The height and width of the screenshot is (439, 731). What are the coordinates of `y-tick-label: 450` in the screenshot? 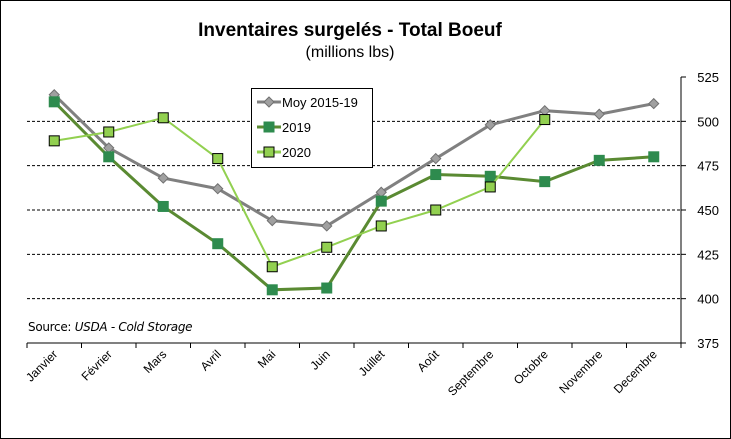 It's located at (708, 210).